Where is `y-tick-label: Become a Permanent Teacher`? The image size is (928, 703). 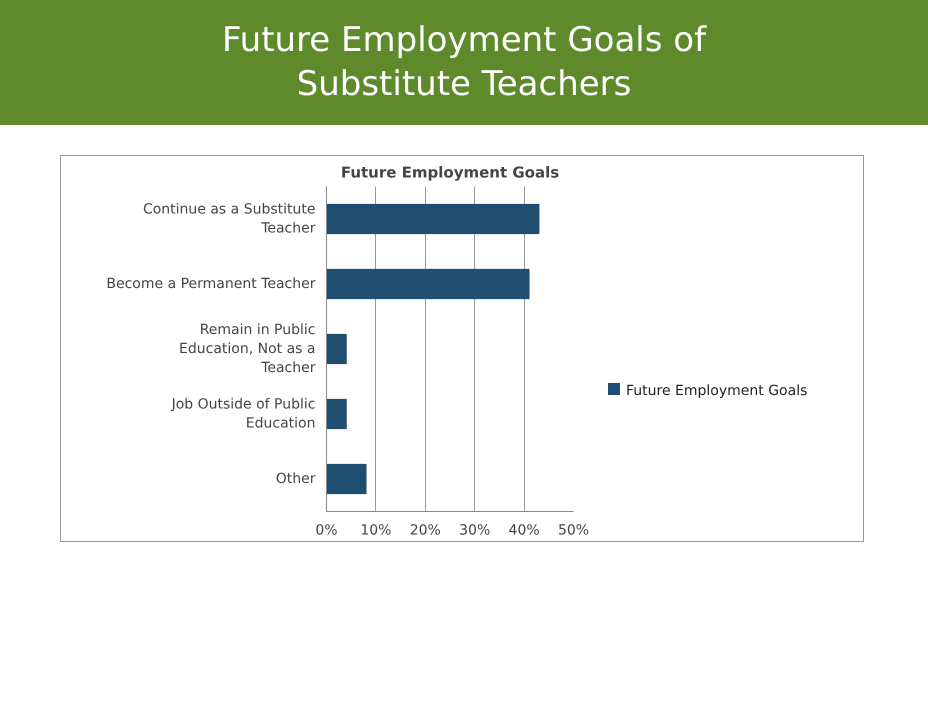 y-tick-label: Become a Permanent Teacher is located at coordinates (211, 284).